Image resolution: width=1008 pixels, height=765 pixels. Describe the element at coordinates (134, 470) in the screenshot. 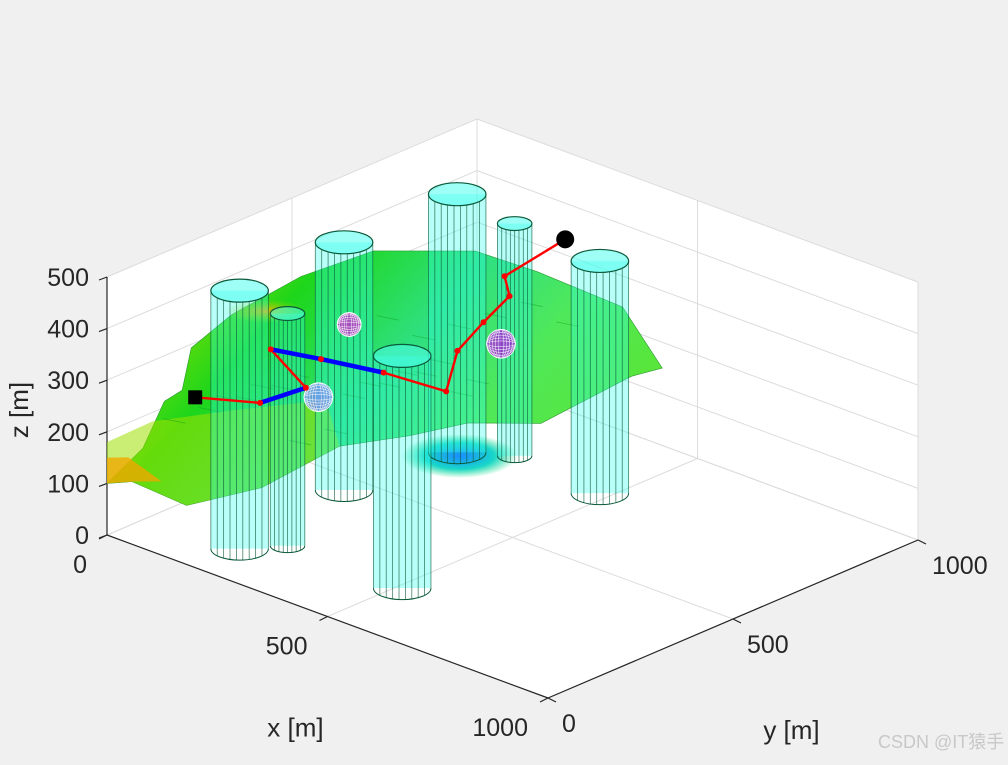

I see `terrain-orange-corner` at that location.